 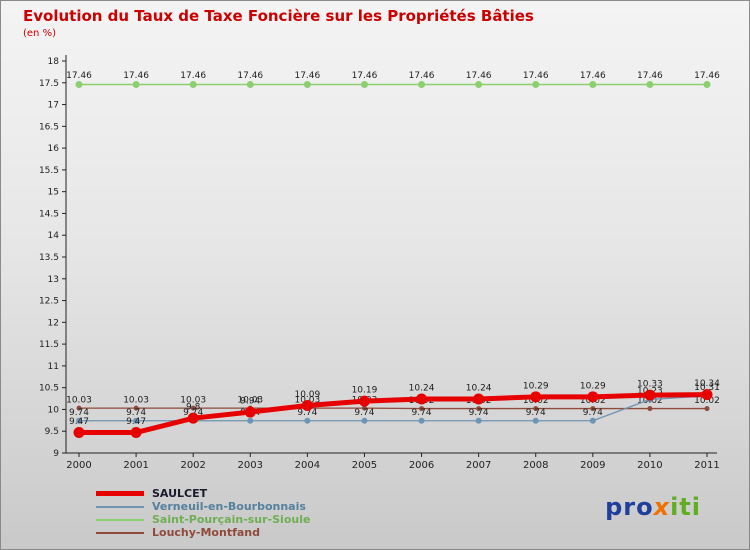 What do you see at coordinates (231, 519) in the screenshot?
I see `legend-label: Saint-Pourçain-sur-Sioule` at bounding box center [231, 519].